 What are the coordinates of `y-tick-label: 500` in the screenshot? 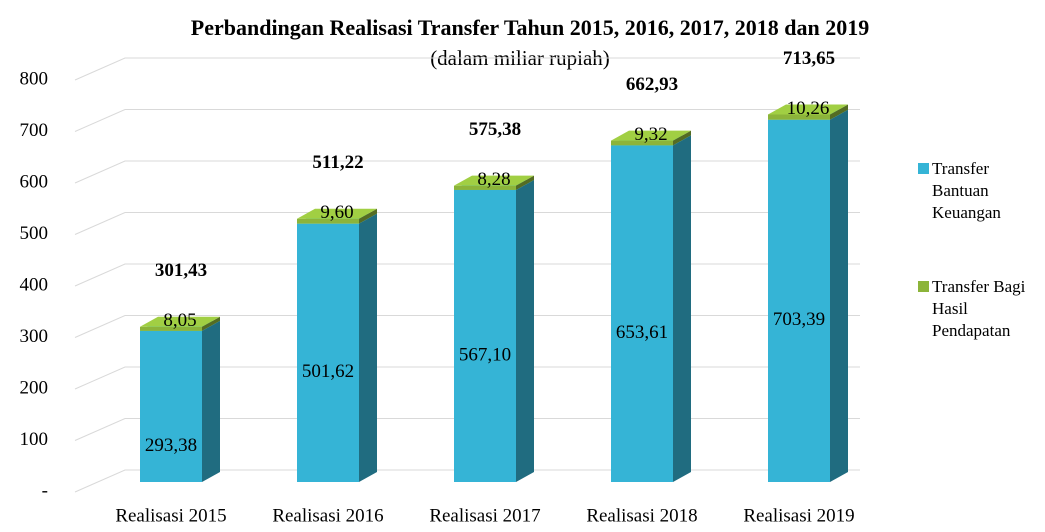 It's located at (34, 233).